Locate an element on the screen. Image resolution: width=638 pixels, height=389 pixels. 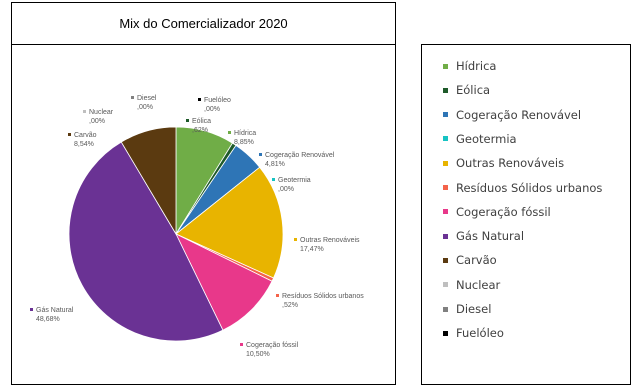
legend-item-residuos-solidos-urbanos: Resíduos Sólidos urbanos is located at coordinates (522, 188).